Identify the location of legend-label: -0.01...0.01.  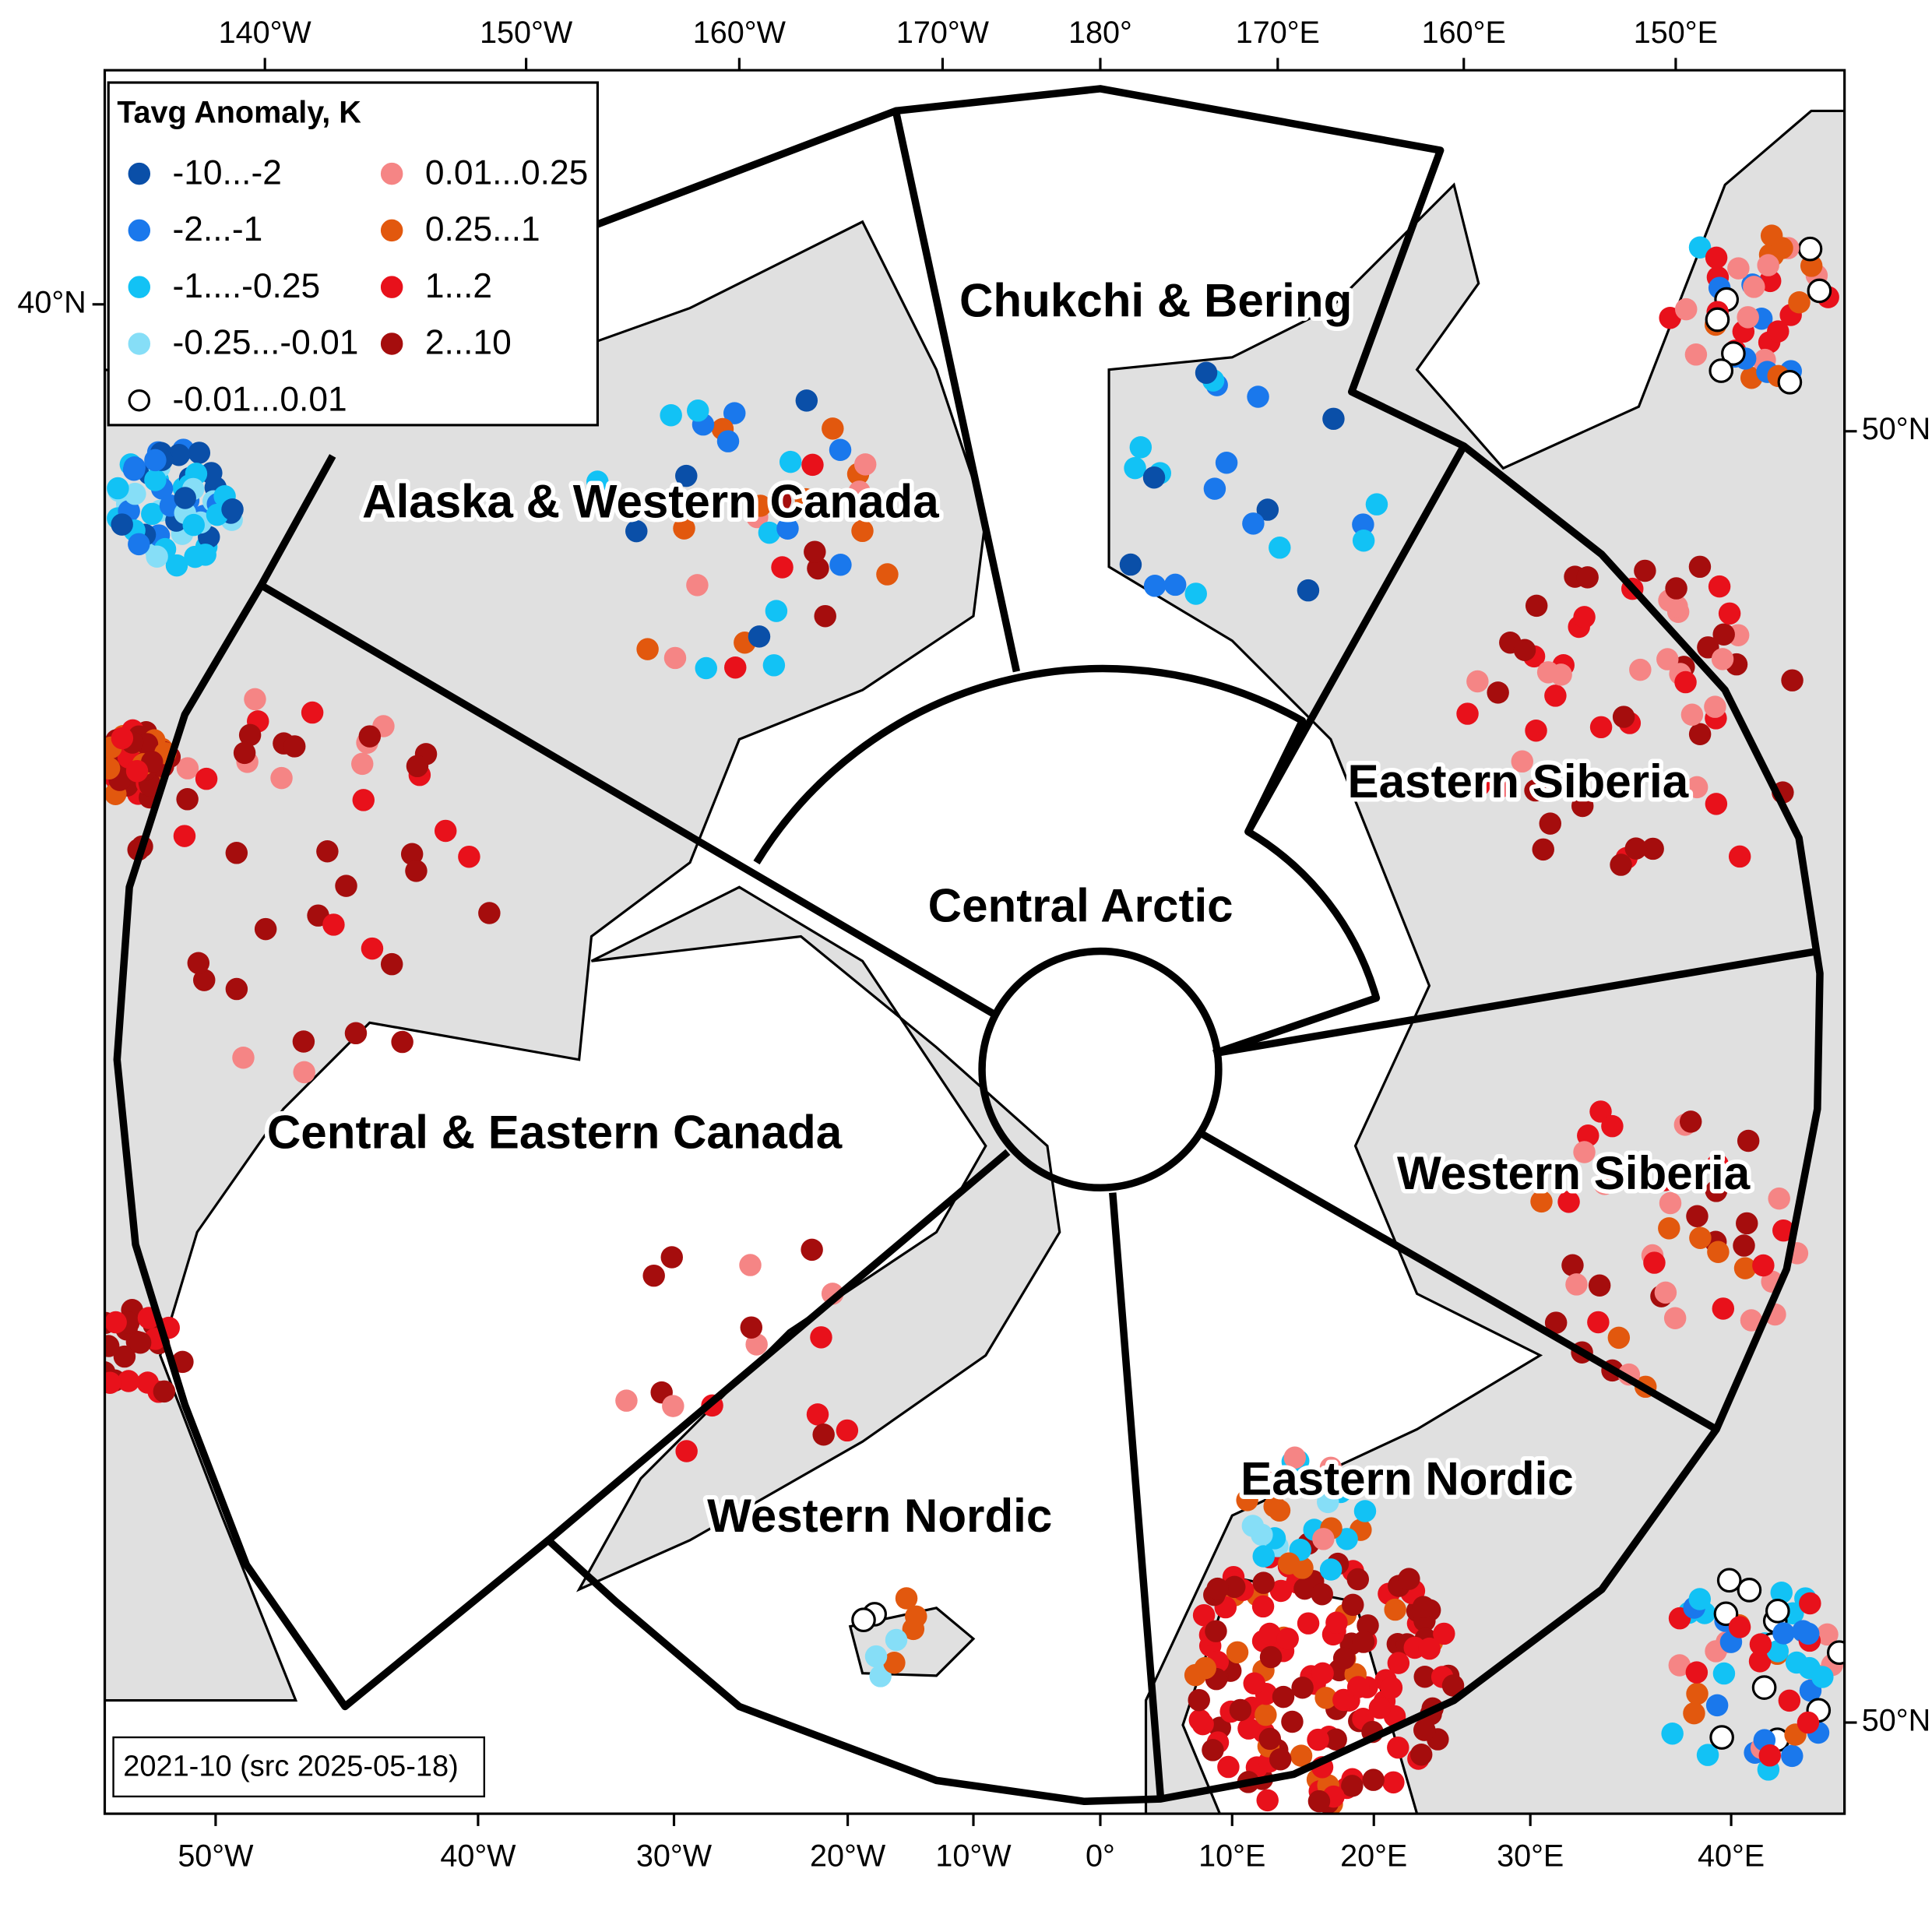
(260, 400).